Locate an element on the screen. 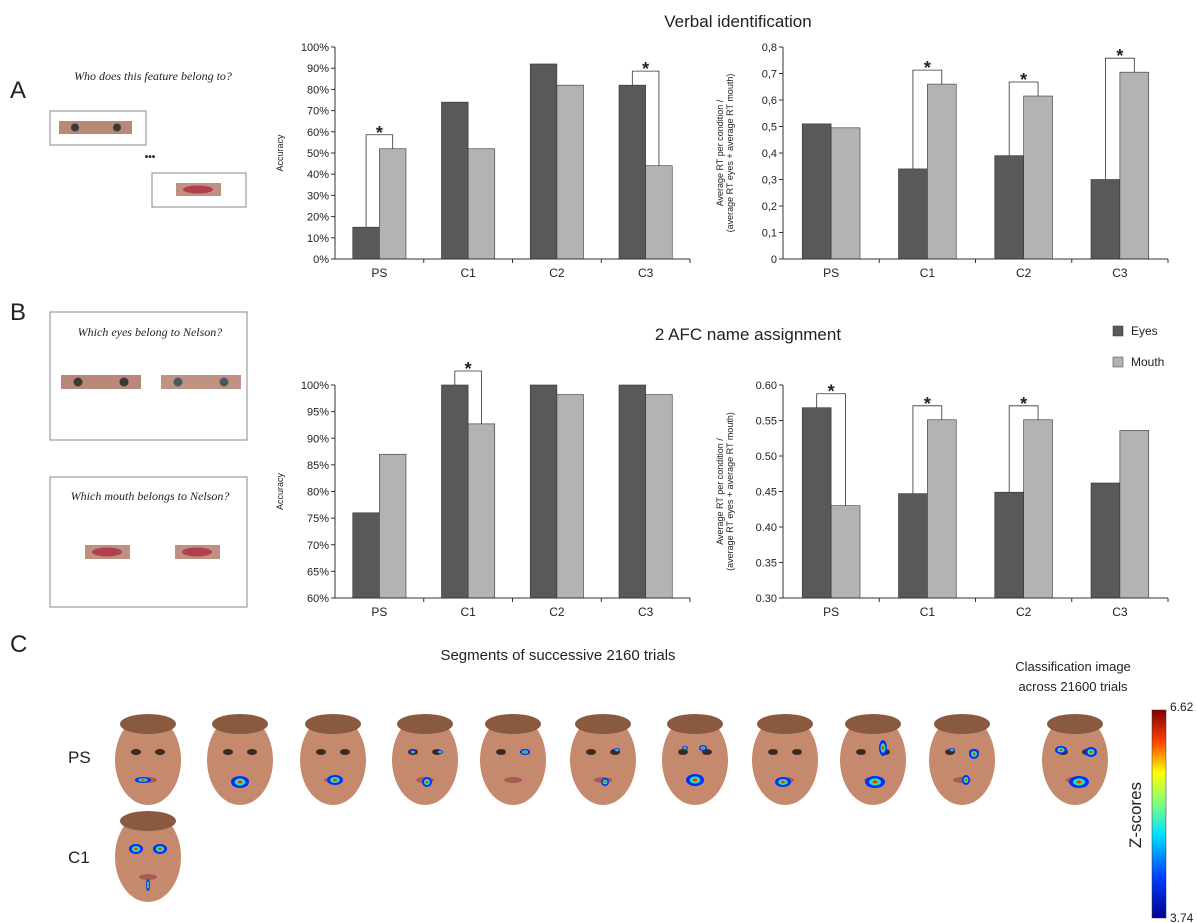 The width and height of the screenshot is (1197, 923). x-tick-label: C3 is located at coordinates (1120, 612).